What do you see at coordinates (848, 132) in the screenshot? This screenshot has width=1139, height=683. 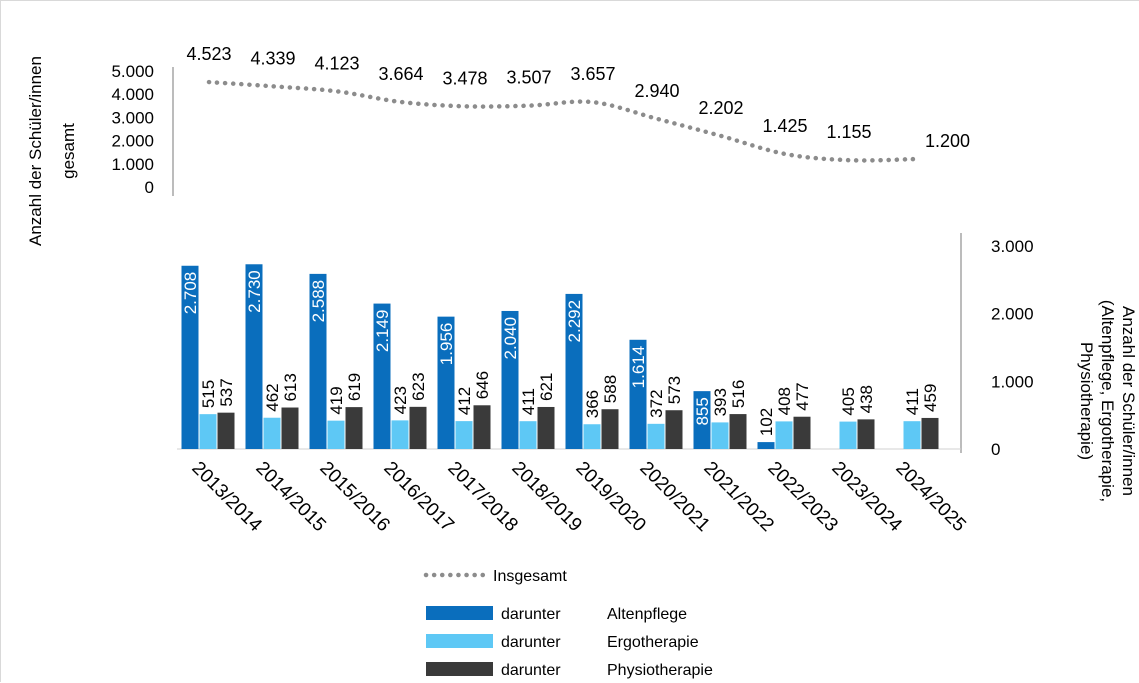 I see `line-data-label: 1.155` at bounding box center [848, 132].